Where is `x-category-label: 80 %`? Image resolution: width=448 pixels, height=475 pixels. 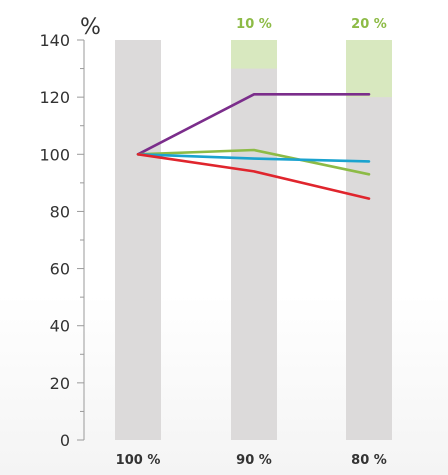 x-category-label: 80 % is located at coordinates (369, 460).